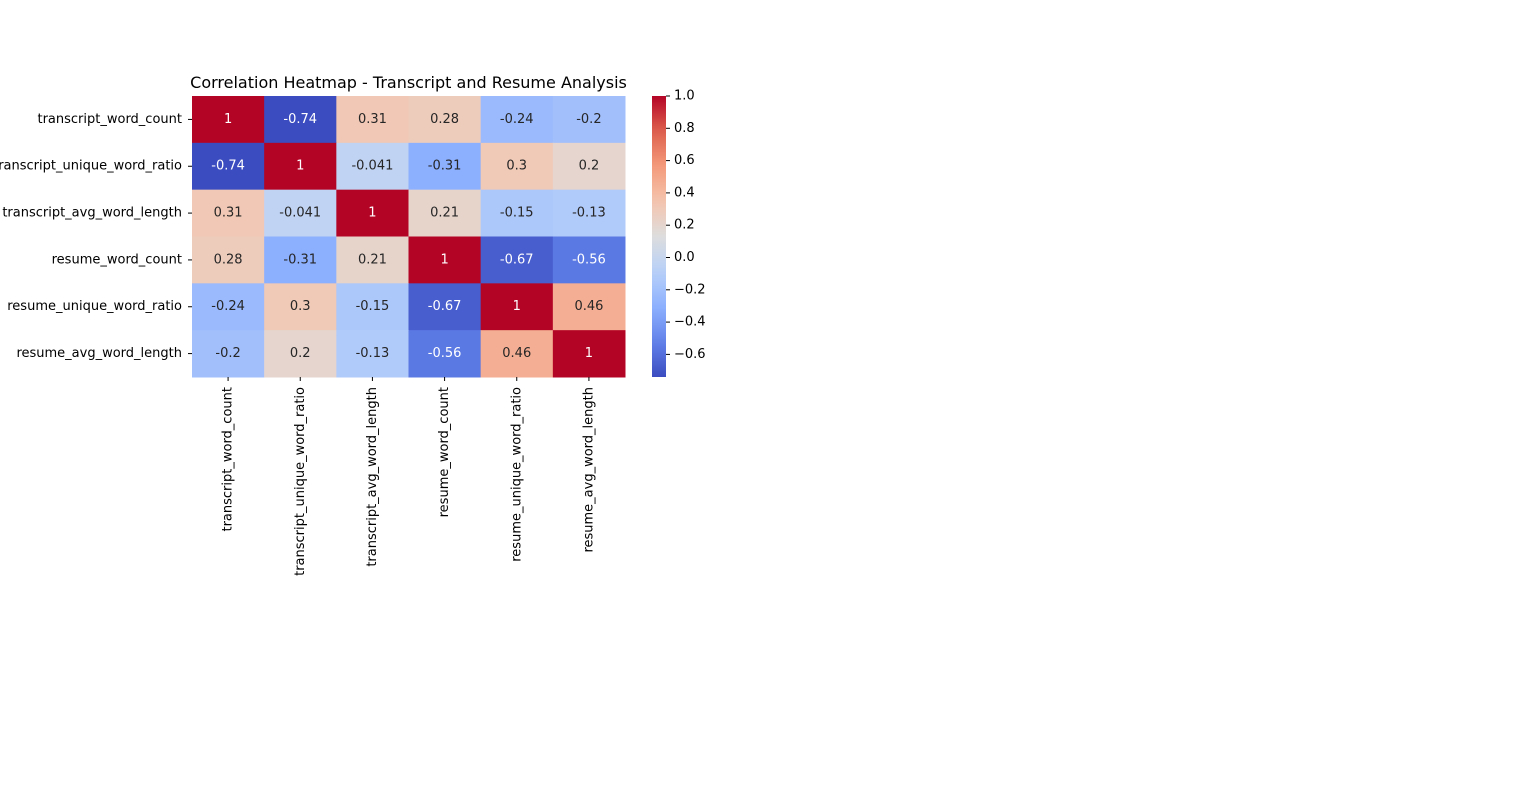 This screenshot has height=802, width=1536. What do you see at coordinates (444, 452) in the screenshot?
I see `column-label-3: resume_word_count` at bounding box center [444, 452].